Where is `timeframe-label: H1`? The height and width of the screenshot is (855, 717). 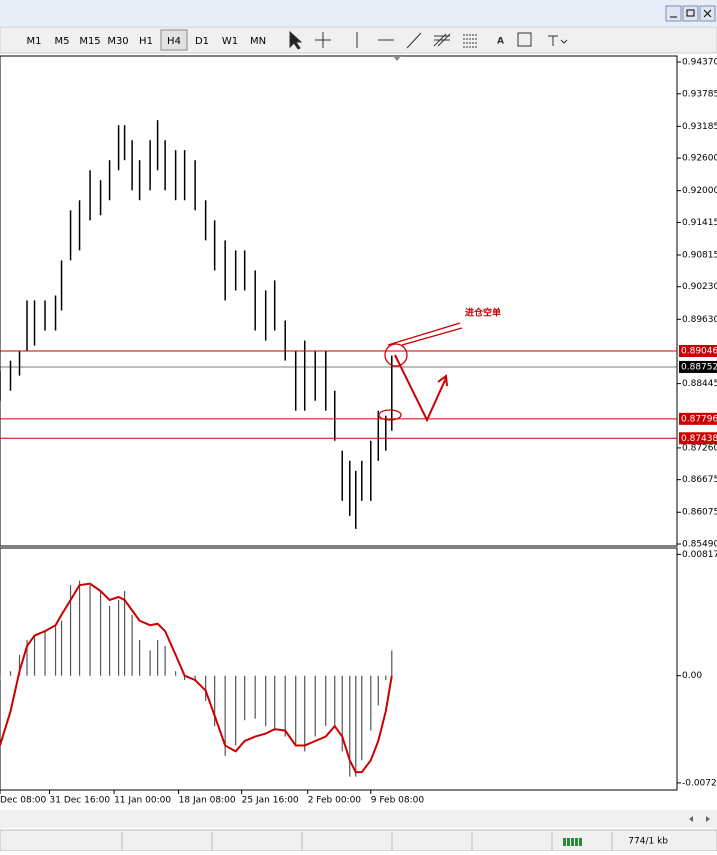
timeframe-label: H1 is located at coordinates (146, 41).